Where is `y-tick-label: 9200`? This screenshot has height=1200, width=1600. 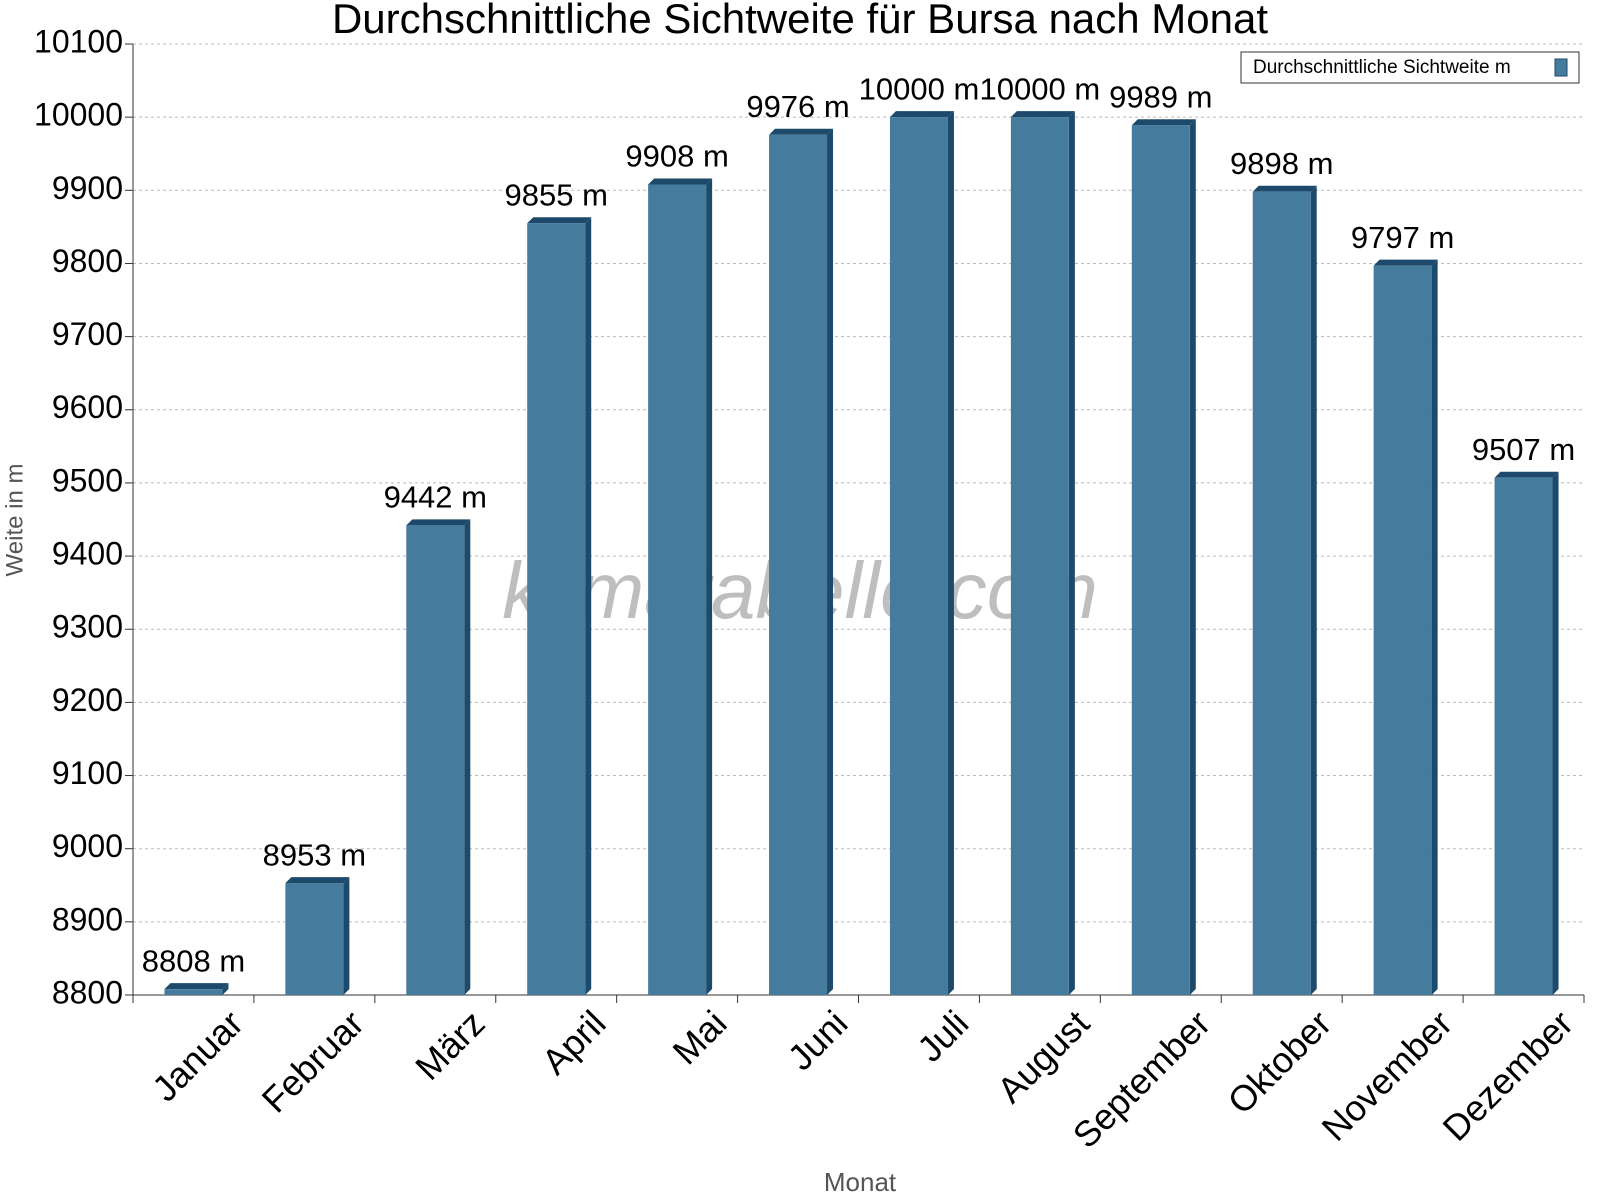
y-tick-label: 9200 is located at coordinates (87, 700).